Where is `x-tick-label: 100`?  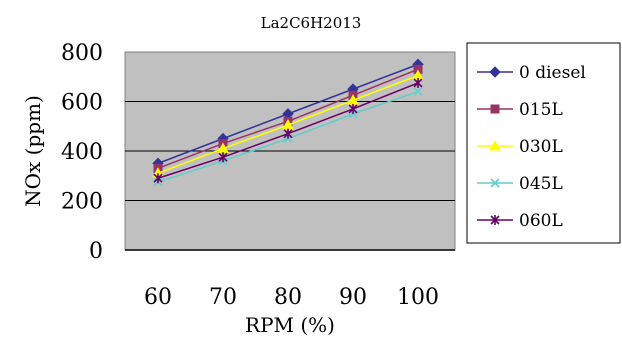
x-tick-label: 100 is located at coordinates (418, 297).